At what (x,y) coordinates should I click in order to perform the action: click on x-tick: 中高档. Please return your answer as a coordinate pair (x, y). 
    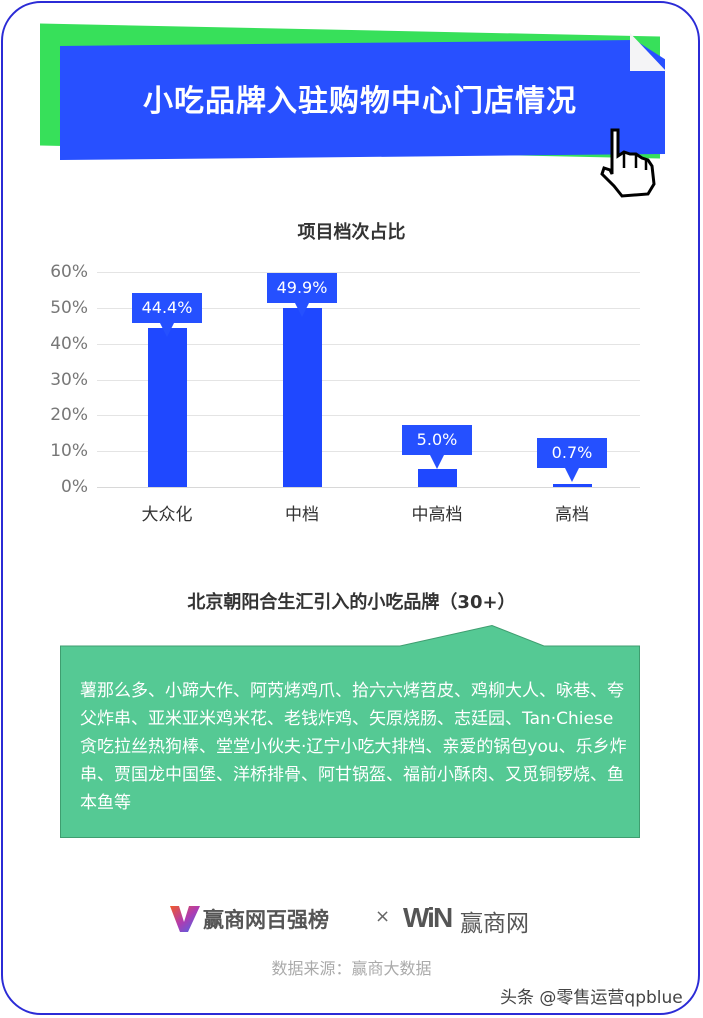
    Looking at the image, I should click on (437, 515).